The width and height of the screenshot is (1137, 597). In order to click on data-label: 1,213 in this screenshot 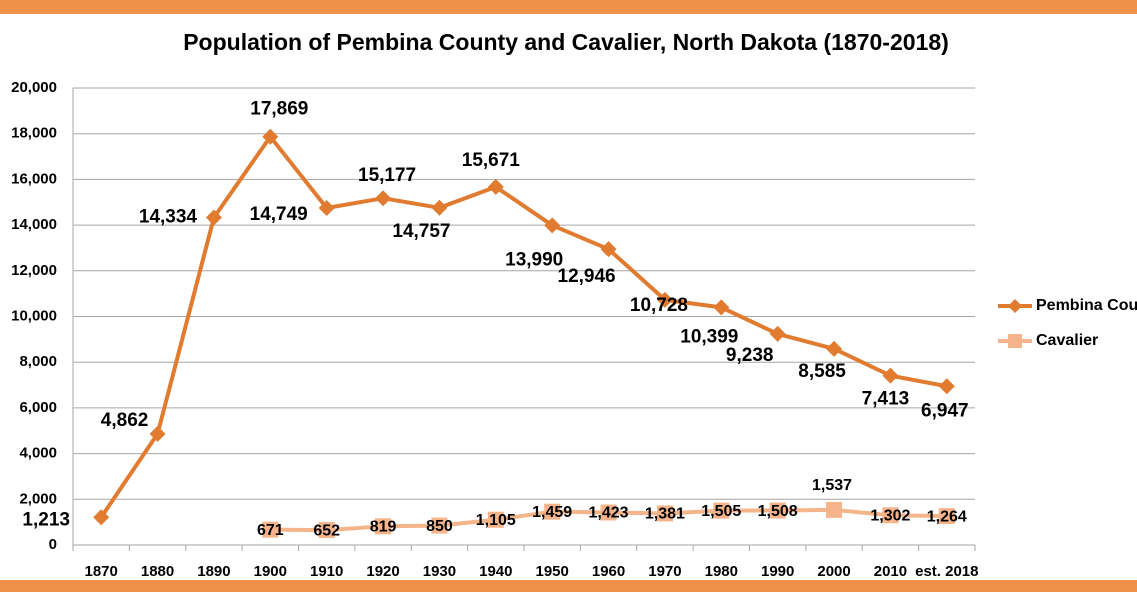, I will do `click(46, 519)`.